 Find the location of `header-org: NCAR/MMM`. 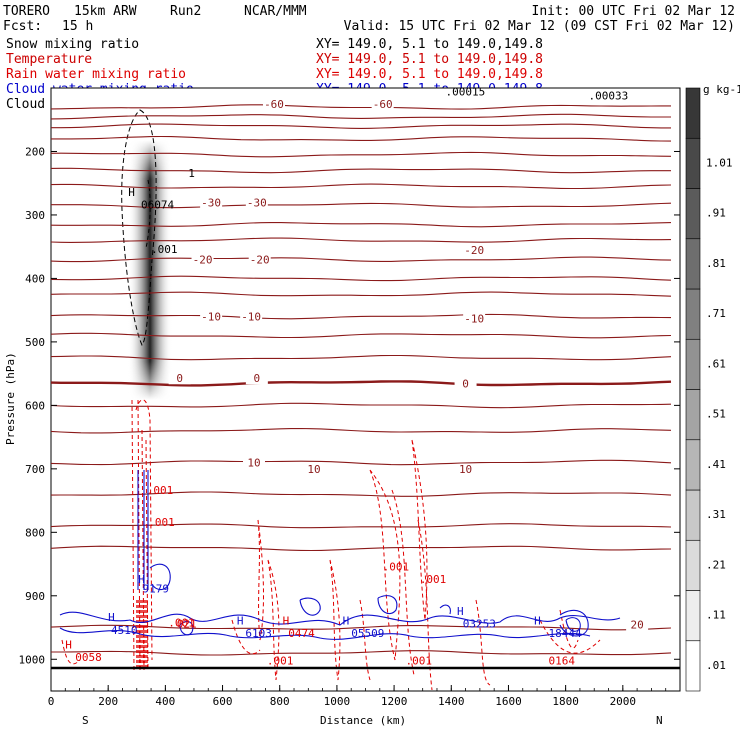

header-org: NCAR/MMM is located at coordinates (275, 11).